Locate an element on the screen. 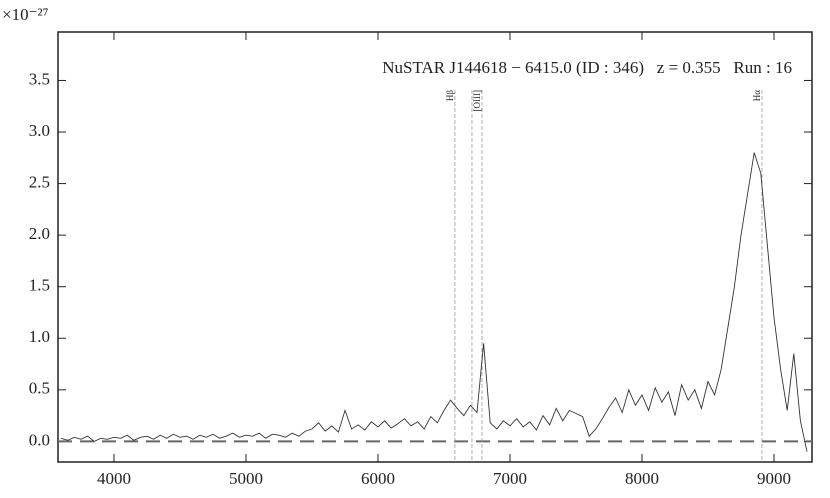  x-tick-label: 4000 is located at coordinates (114, 478).